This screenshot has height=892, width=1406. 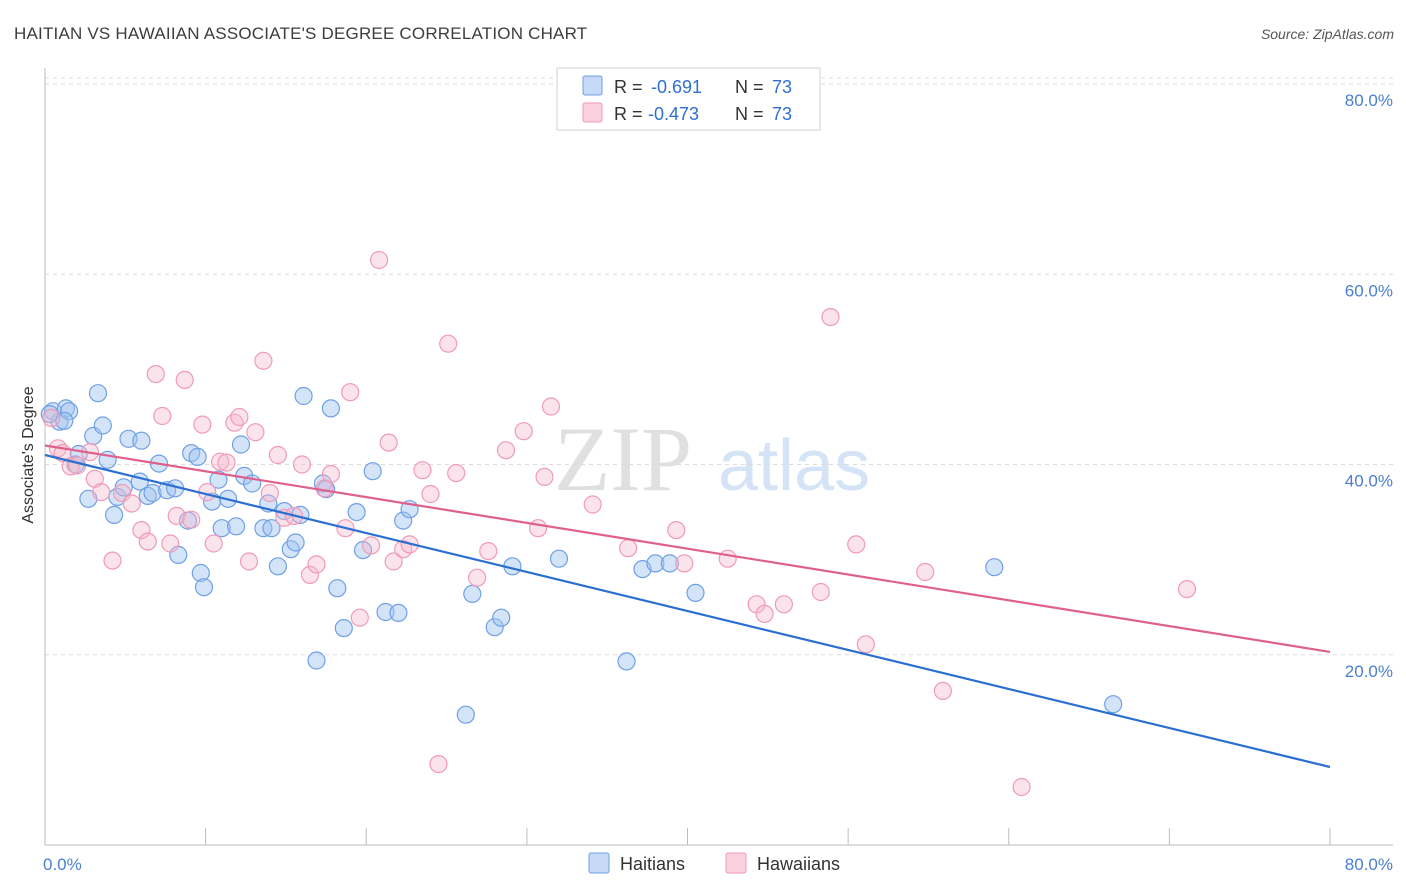 What do you see at coordinates (782, 87) in the screenshot?
I see `legend-n-value-haitians: 73` at bounding box center [782, 87].